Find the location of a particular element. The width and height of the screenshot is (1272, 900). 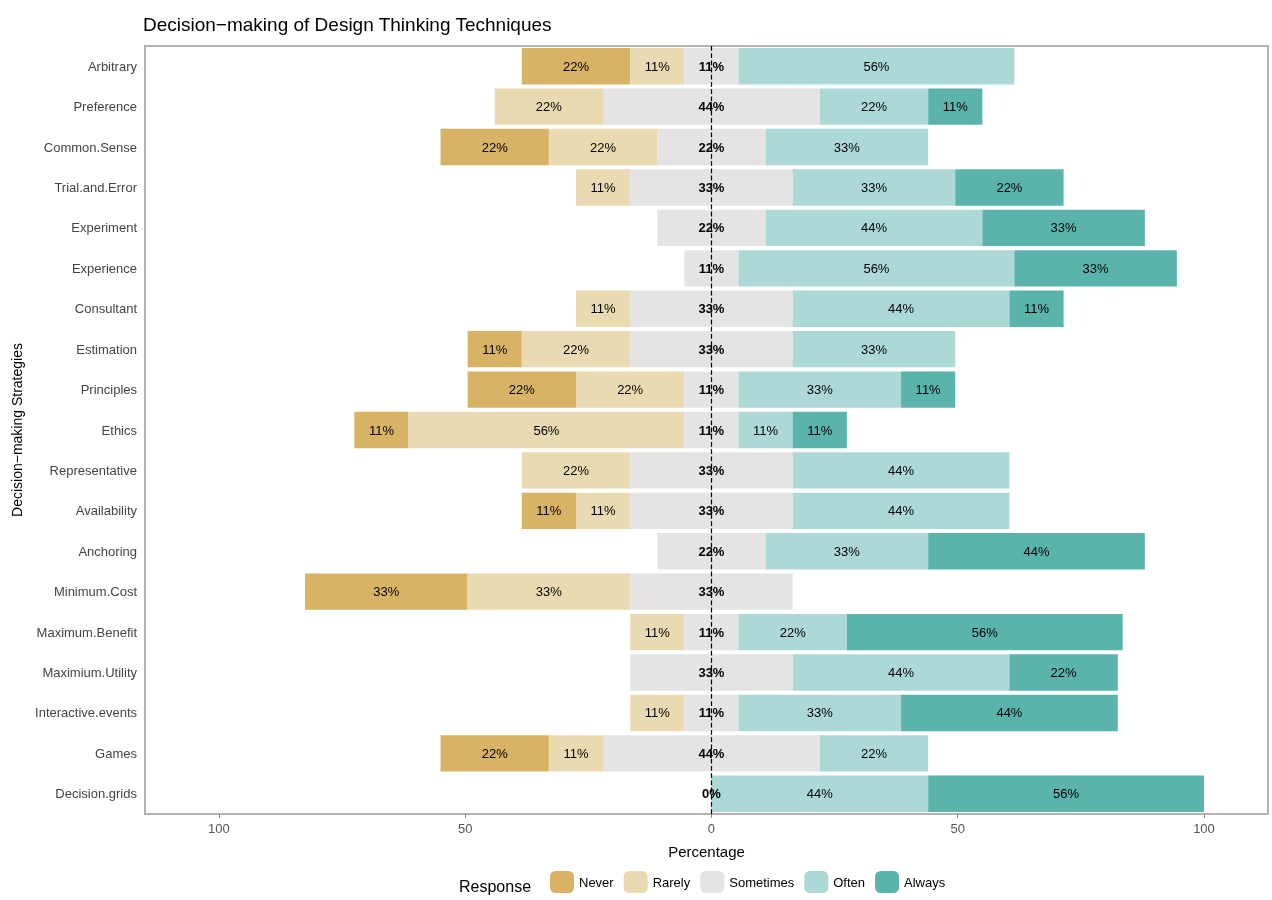

y-tick-label: Games is located at coordinates (116, 753).